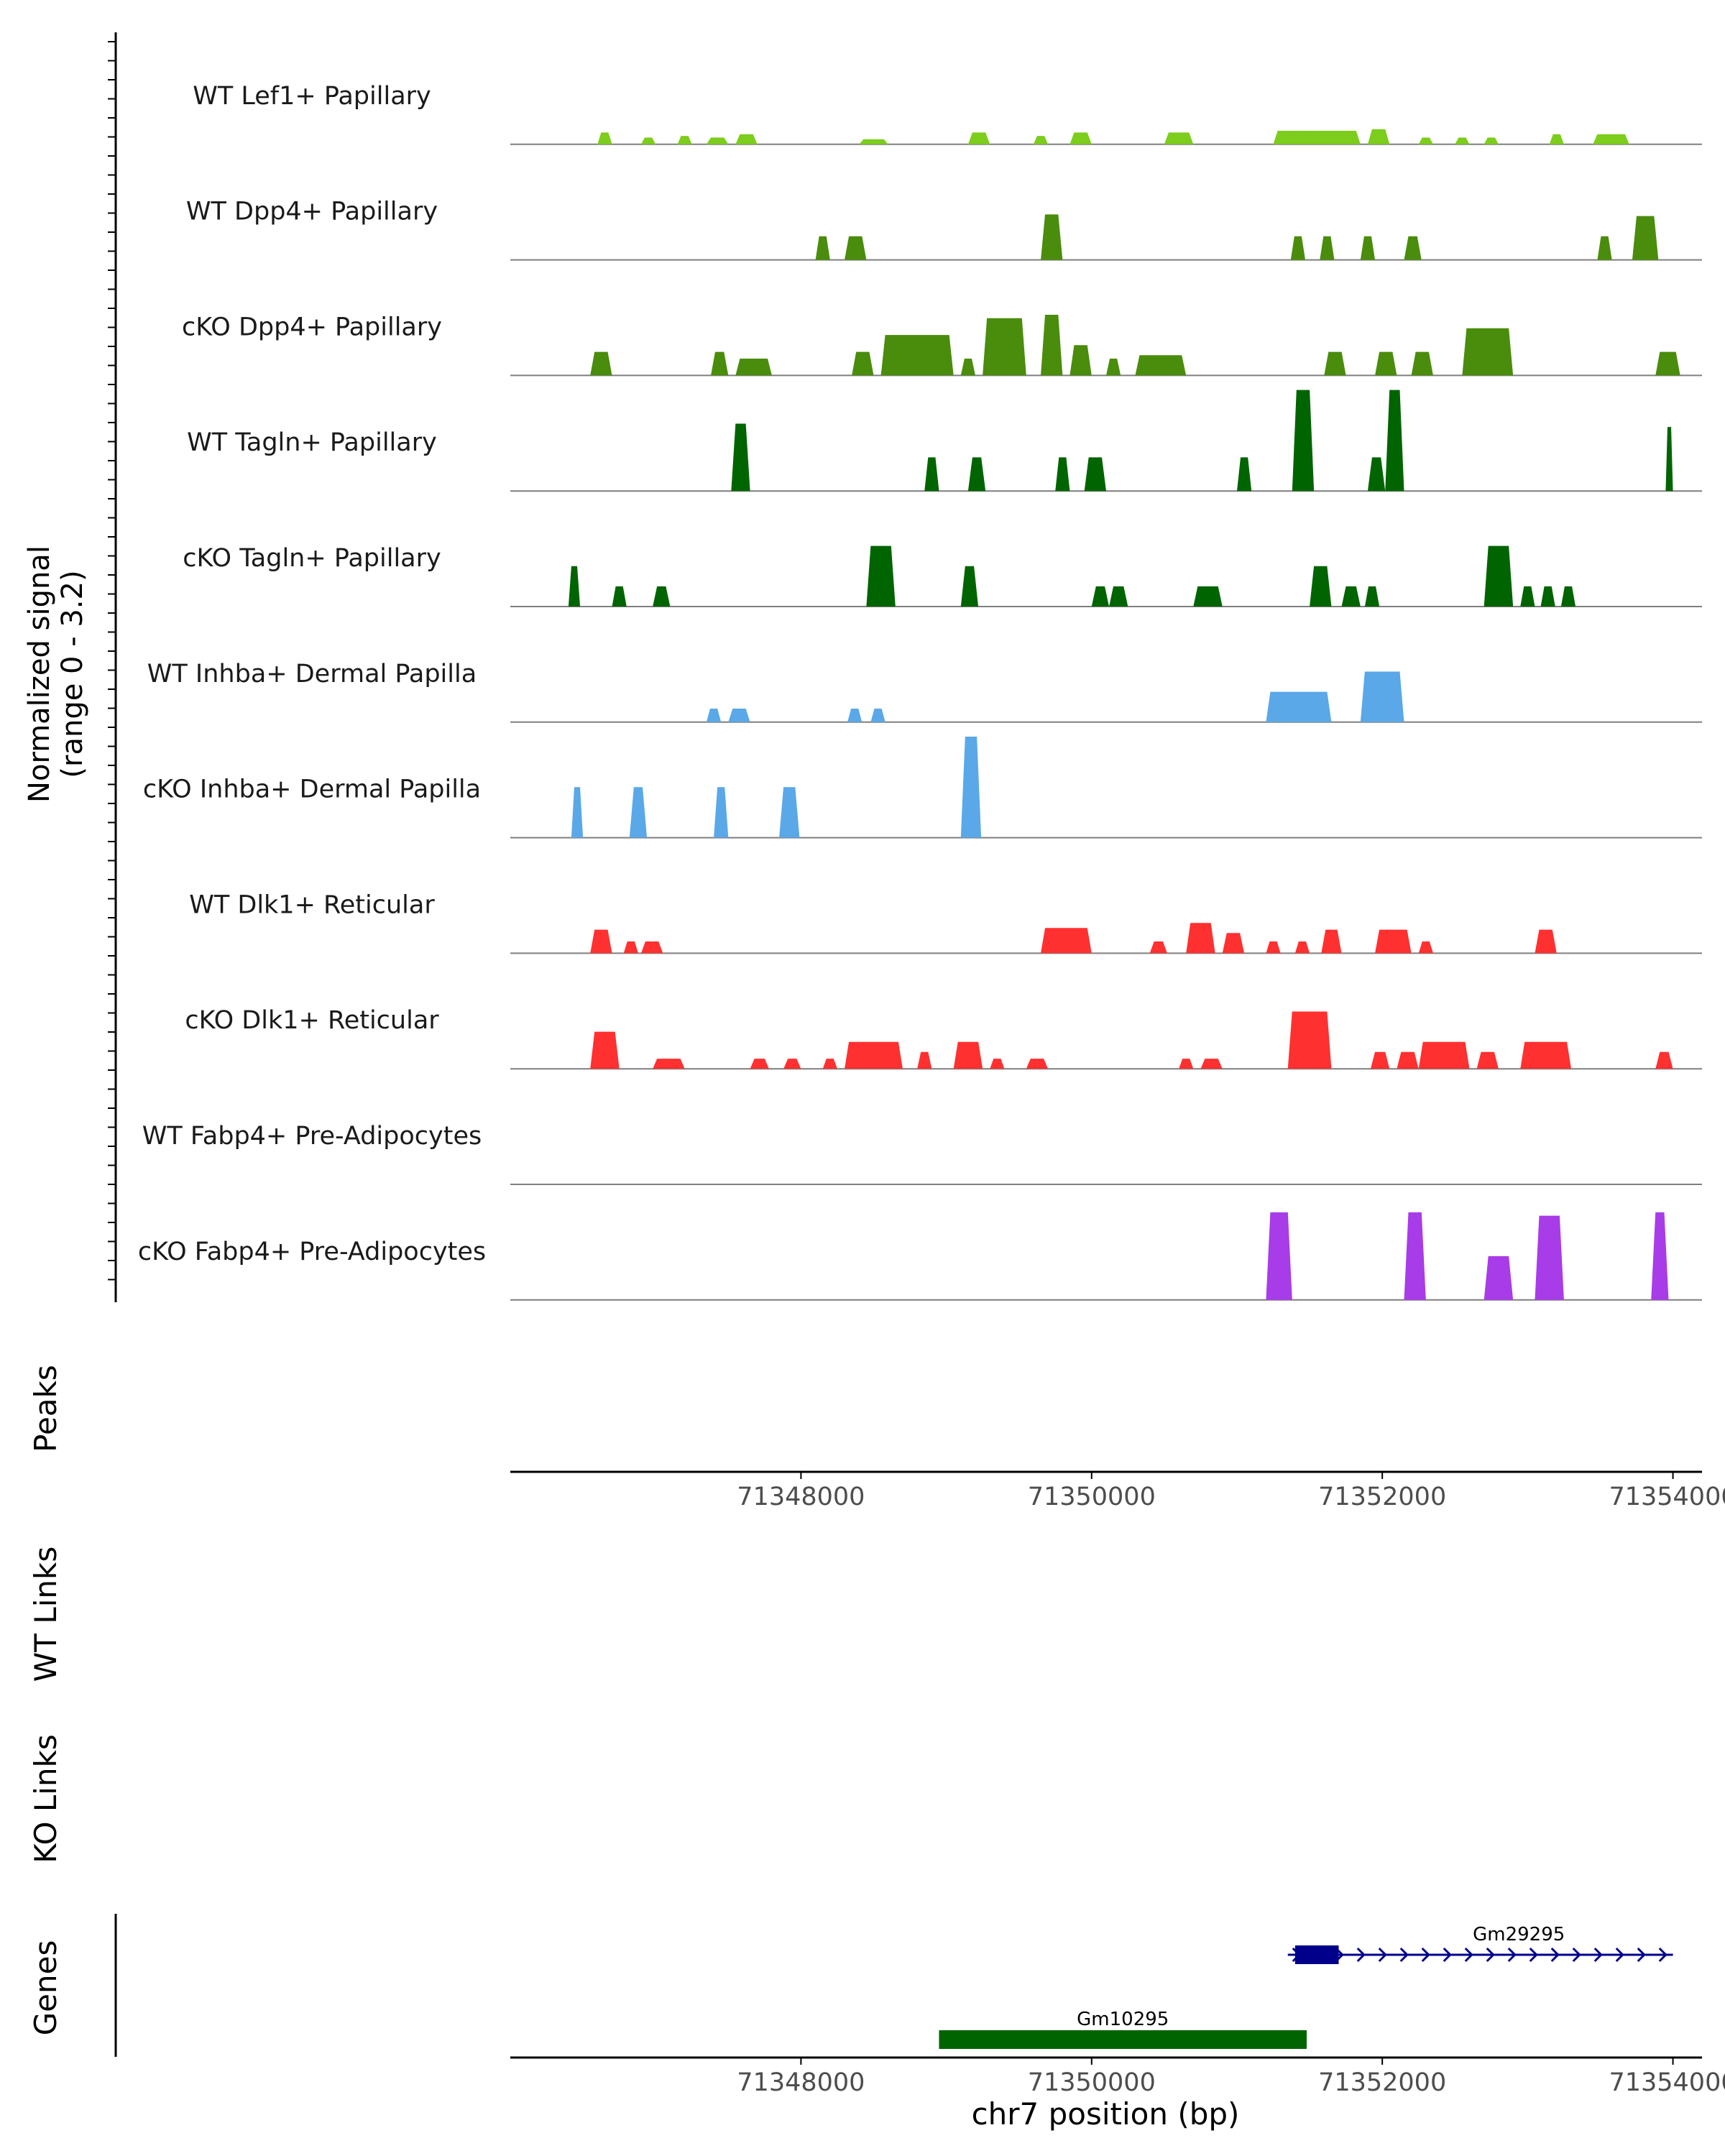  Describe the element at coordinates (312, 1136) in the screenshot. I see `track-label: WT Fabp4+ Pre-Adipocytes` at that location.